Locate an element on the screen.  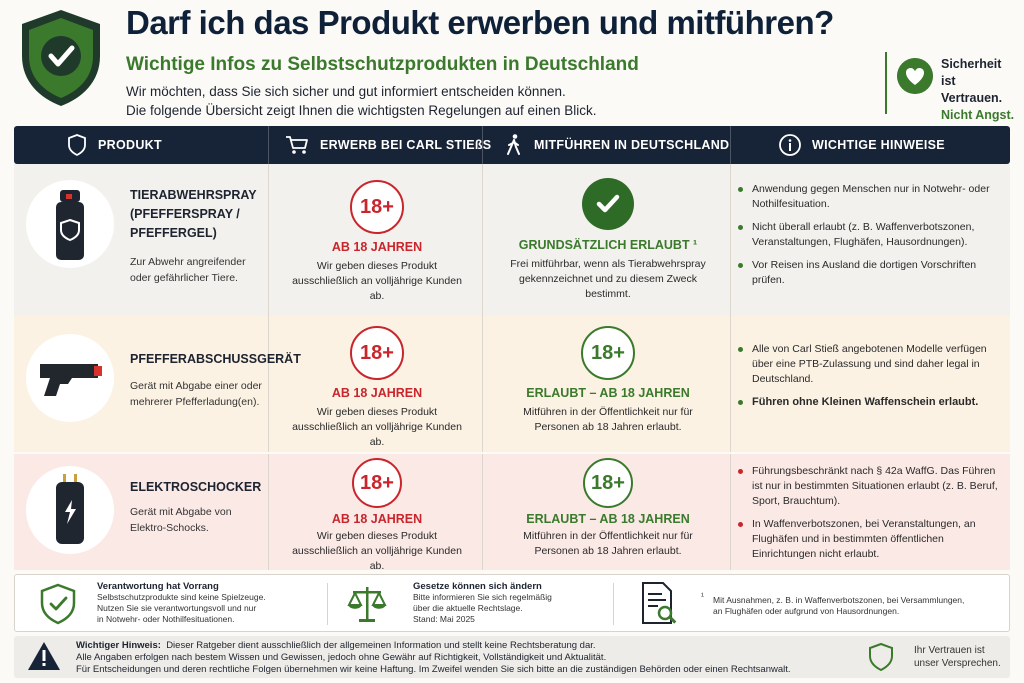
promise-line: unser Versprechen. is located at coordinates (957, 663).